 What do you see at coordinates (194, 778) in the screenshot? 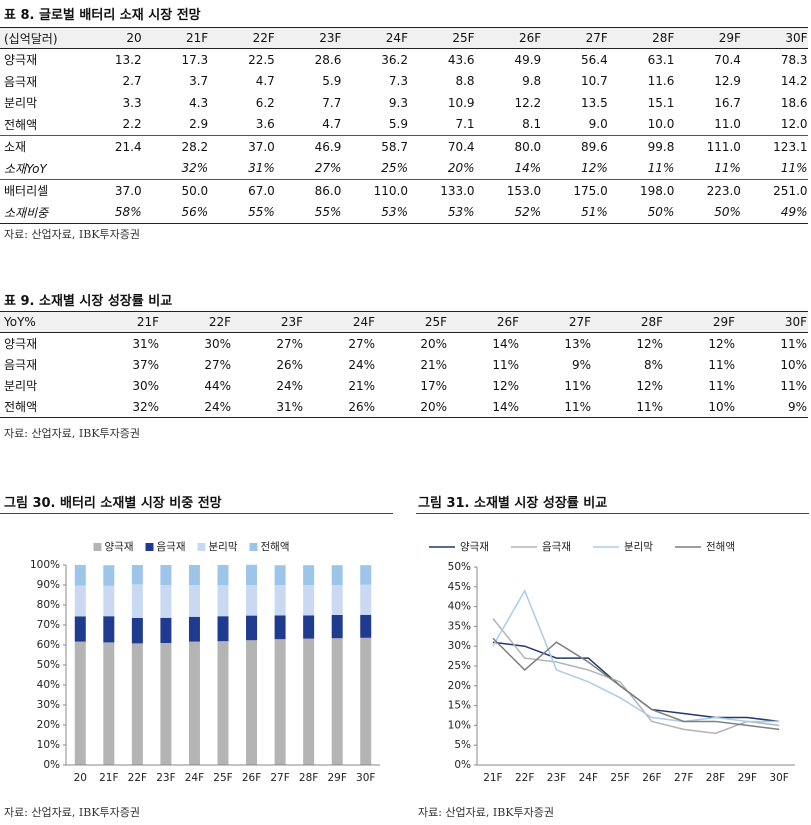
I see `x-tick-label: 24F` at bounding box center [194, 778].